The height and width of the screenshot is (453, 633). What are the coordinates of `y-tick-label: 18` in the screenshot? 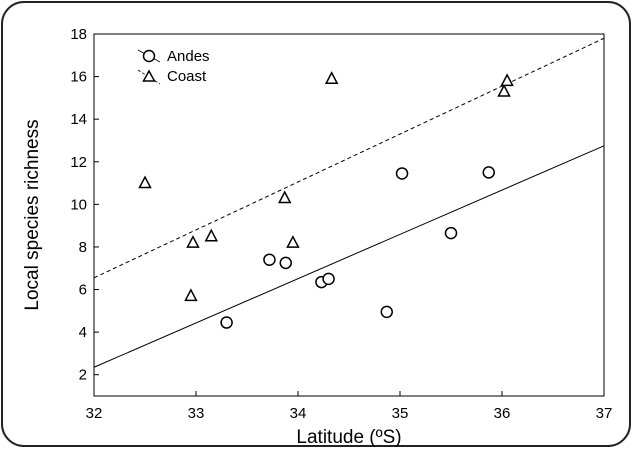 It's located at (78, 34).